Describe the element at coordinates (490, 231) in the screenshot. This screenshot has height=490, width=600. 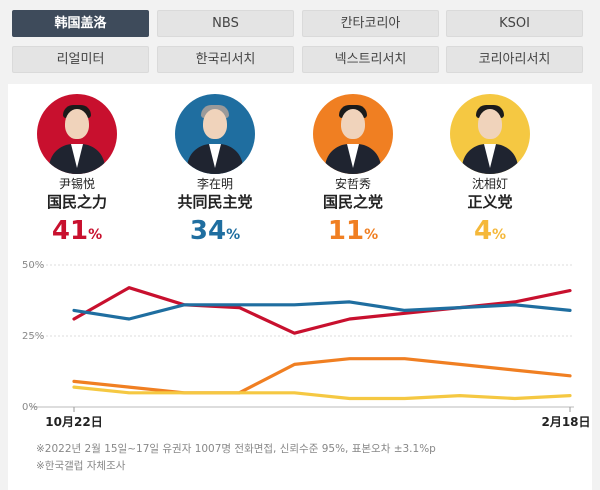
I see `candidate-percentage: 4%` at that location.